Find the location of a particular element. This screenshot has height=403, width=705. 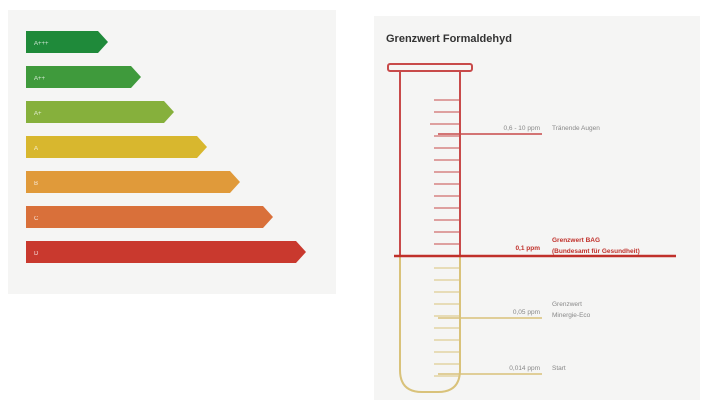

marker-description: Grenzwert is located at coordinates (567, 304).